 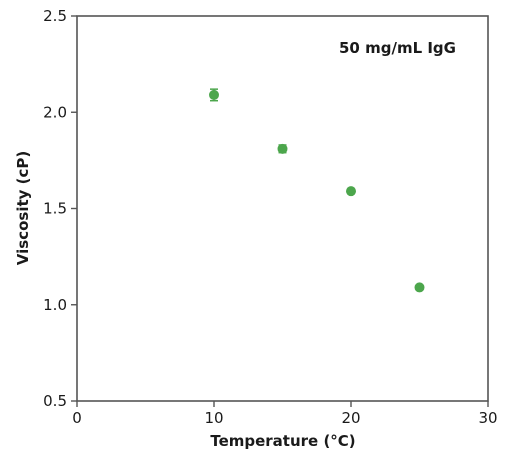 I want to click on x-tick-label: 10, so click(x=213, y=418).